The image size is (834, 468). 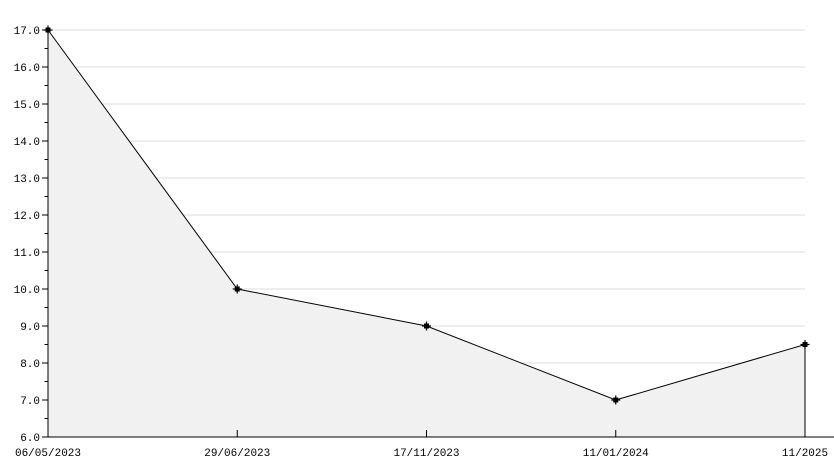 I want to click on y-tick-label: 13.0, so click(x=27, y=180).